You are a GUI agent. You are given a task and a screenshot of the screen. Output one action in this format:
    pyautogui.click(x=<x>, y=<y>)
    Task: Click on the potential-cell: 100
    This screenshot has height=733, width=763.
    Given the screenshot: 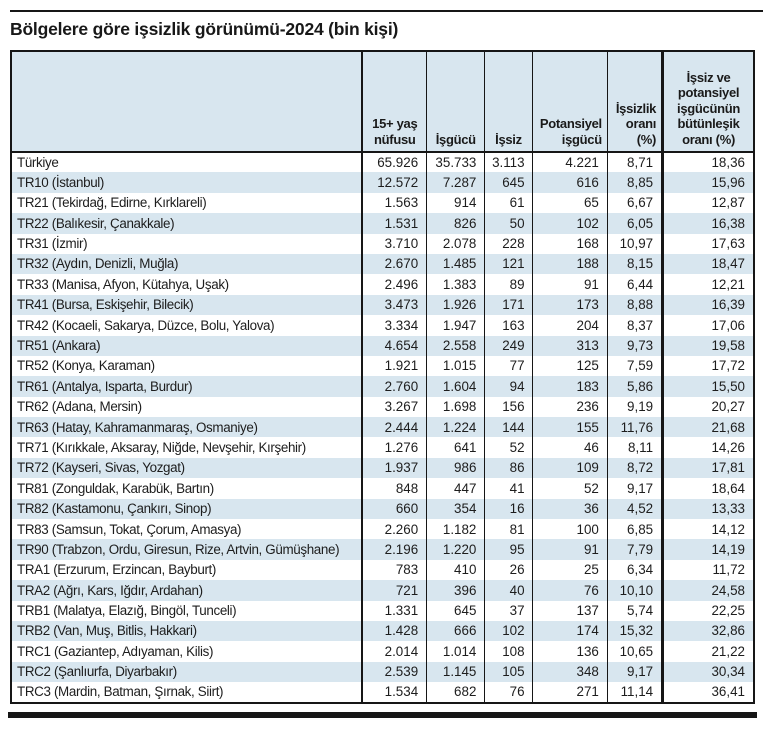 What is the action you would take?
    pyautogui.click(x=569, y=529)
    